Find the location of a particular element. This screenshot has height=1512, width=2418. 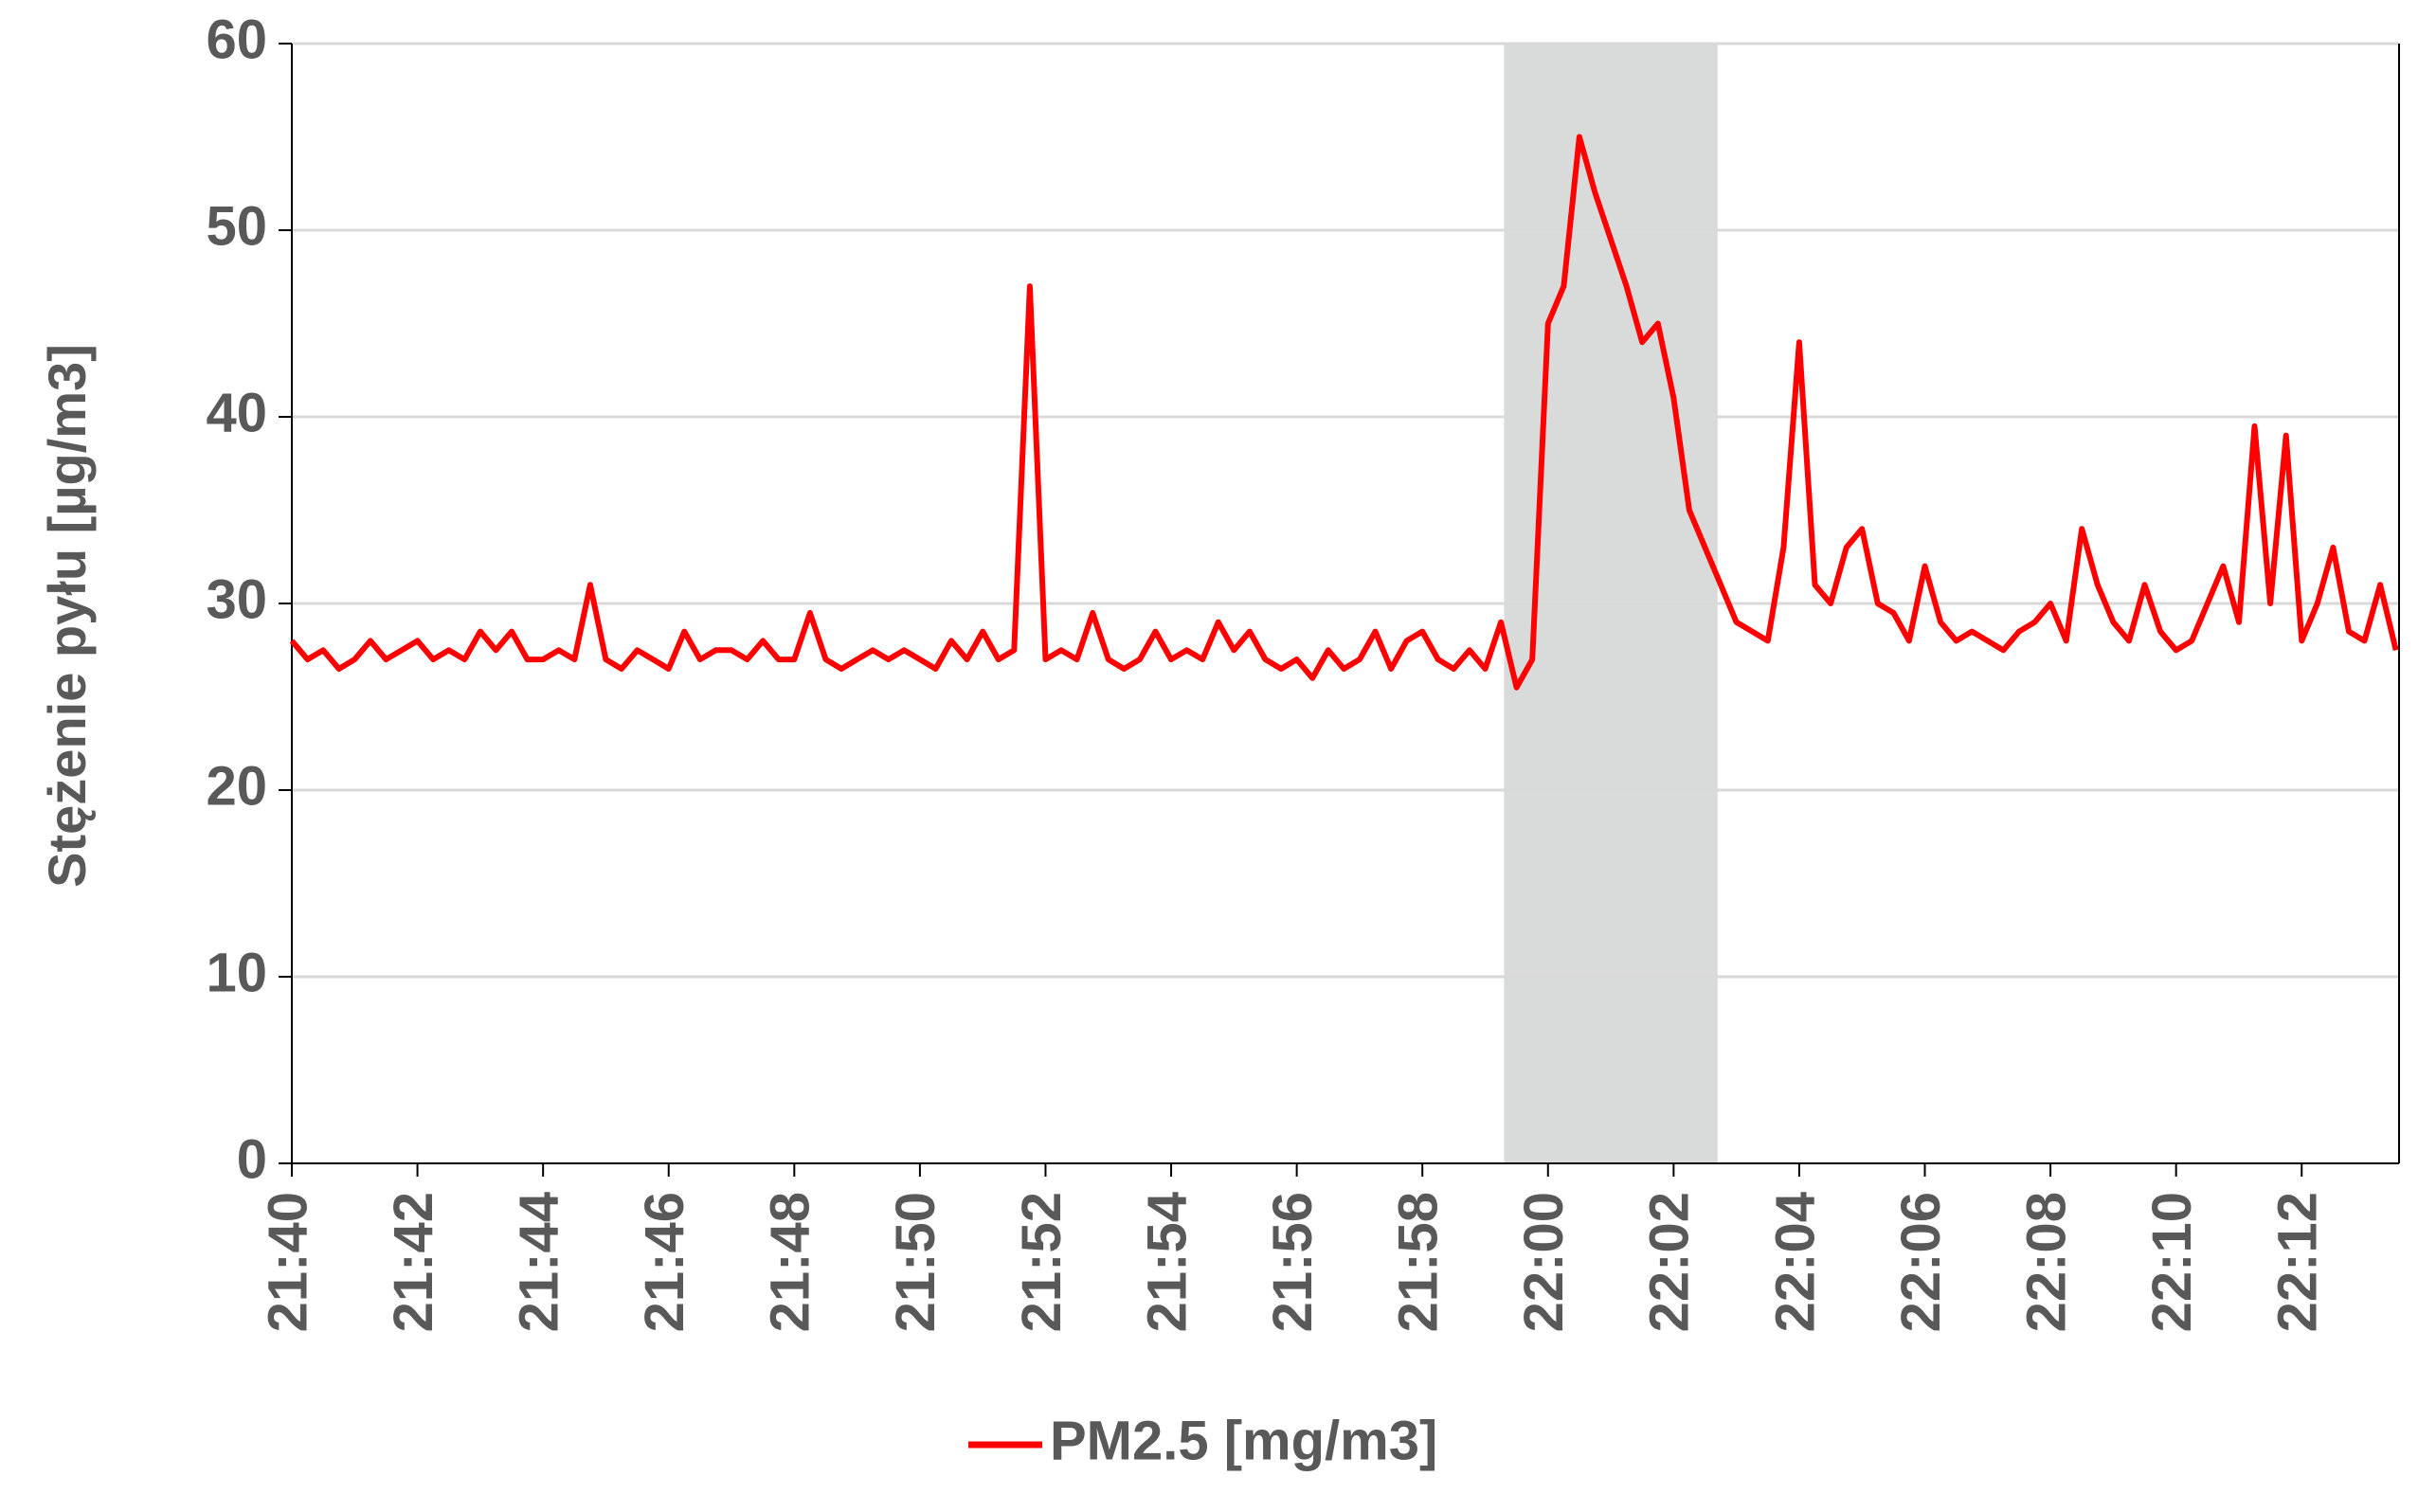

y-tick-label: 30 is located at coordinates (236, 599).